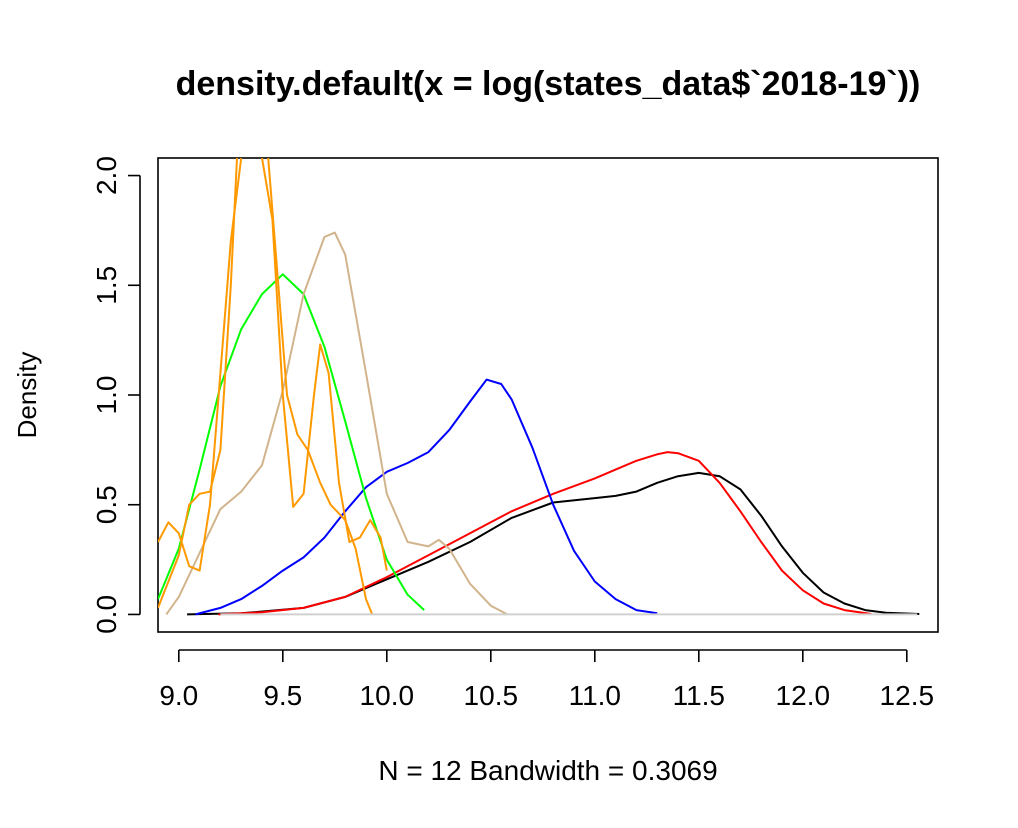  I want to click on x-axis: 9.0 9.5 10.0 10.5 11.0 11.5 12.0 12.5, so click(547, 680).